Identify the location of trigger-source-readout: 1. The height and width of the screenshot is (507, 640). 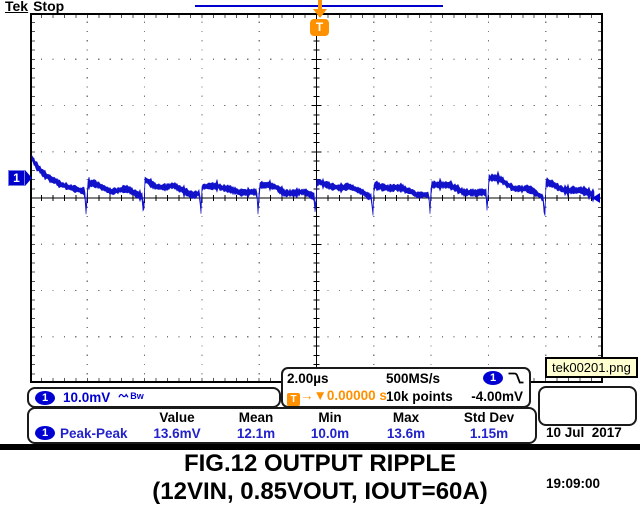
(497, 378).